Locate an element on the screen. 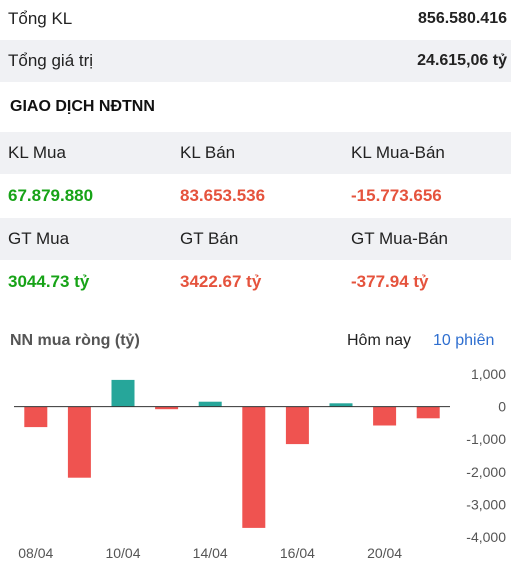  foreign-trading-title: GIAO DỊCH NĐTNN is located at coordinates (255, 106).